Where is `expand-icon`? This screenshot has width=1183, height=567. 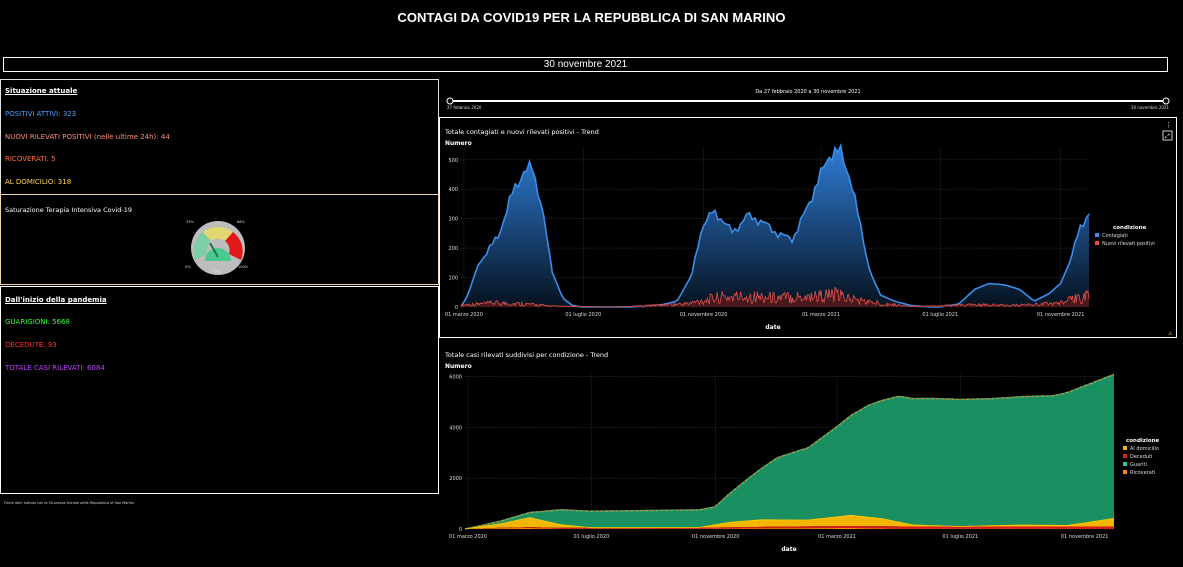
expand-icon is located at coordinates (1167, 135).